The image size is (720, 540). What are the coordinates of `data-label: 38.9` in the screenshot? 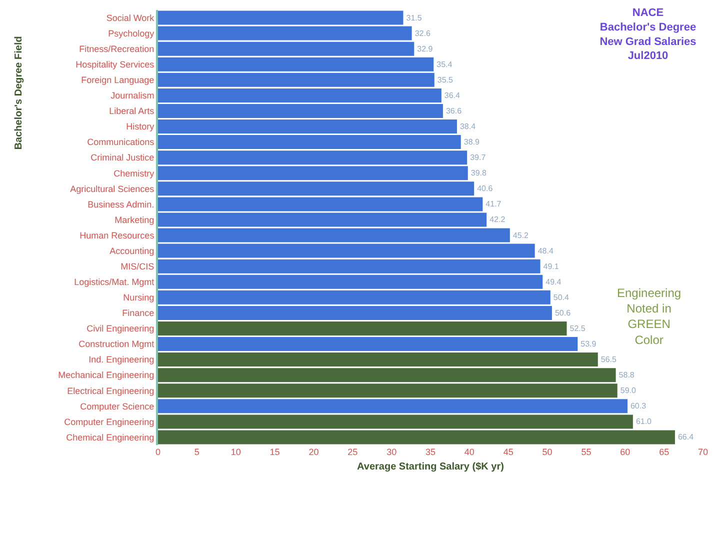 It's located at (472, 142).